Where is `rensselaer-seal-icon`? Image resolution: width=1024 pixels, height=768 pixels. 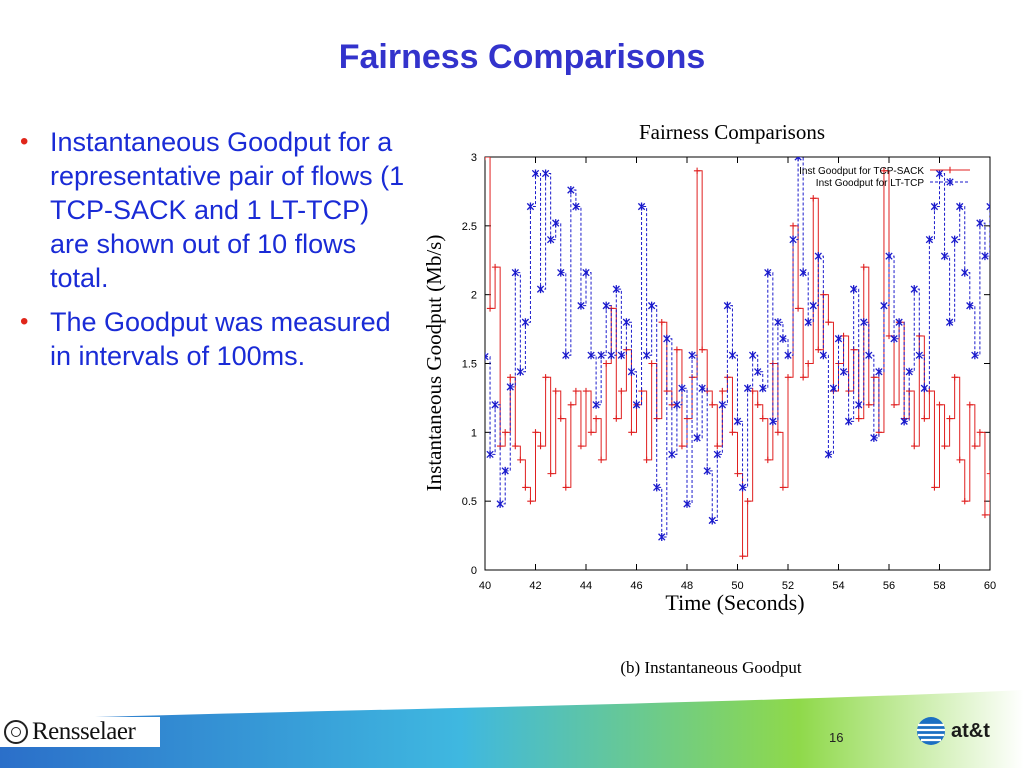
rensselaer-seal-icon is located at coordinates (16, 732).